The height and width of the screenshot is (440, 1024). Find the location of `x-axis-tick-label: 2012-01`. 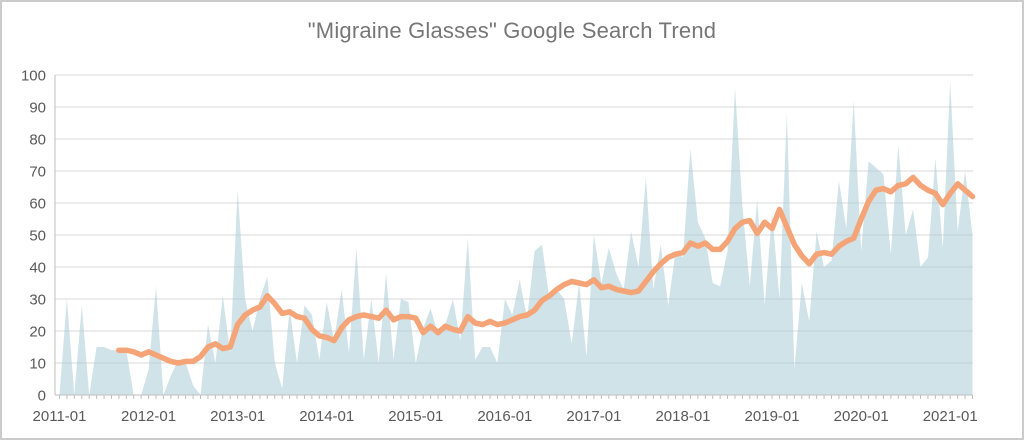

x-axis-tick-label: 2012-01 is located at coordinates (148, 416).